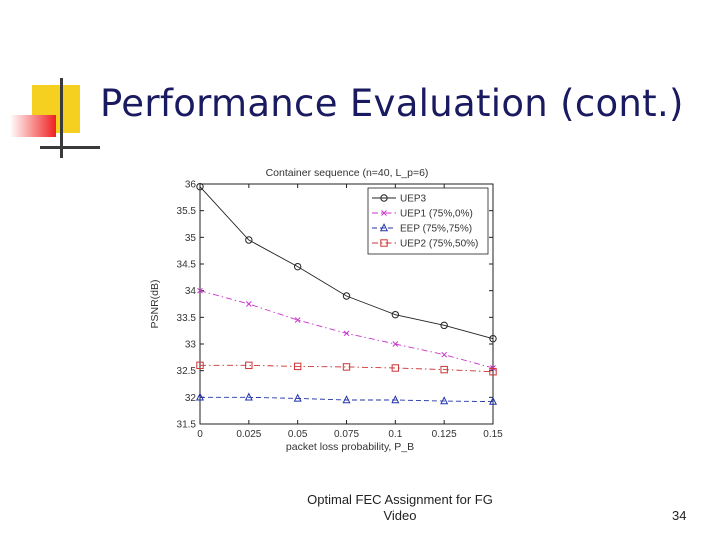 This screenshot has height=540, width=720. Describe the element at coordinates (191, 345) in the screenshot. I see `y-tick-label: 33` at that location.